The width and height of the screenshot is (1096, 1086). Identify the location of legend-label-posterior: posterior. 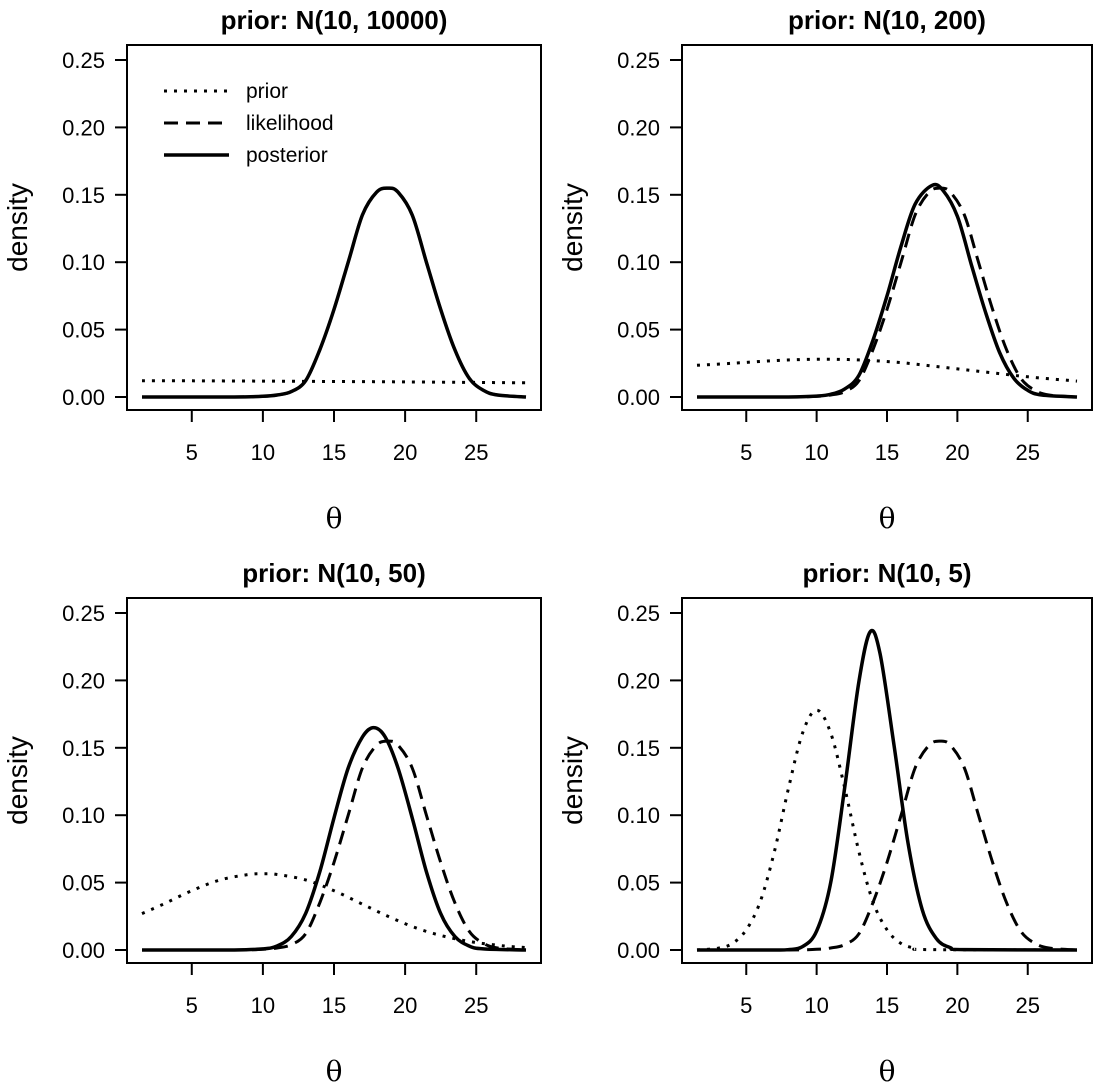
(287, 155).